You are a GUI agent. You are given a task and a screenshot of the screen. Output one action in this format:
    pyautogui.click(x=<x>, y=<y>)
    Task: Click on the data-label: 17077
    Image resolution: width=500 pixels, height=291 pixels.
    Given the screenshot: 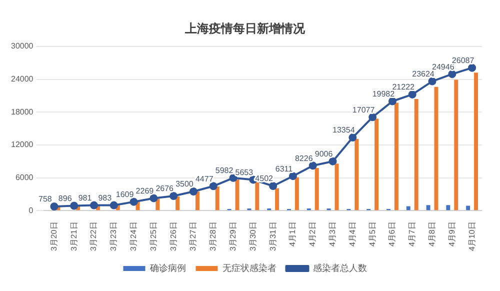 What is the action you would take?
    pyautogui.click(x=364, y=109)
    